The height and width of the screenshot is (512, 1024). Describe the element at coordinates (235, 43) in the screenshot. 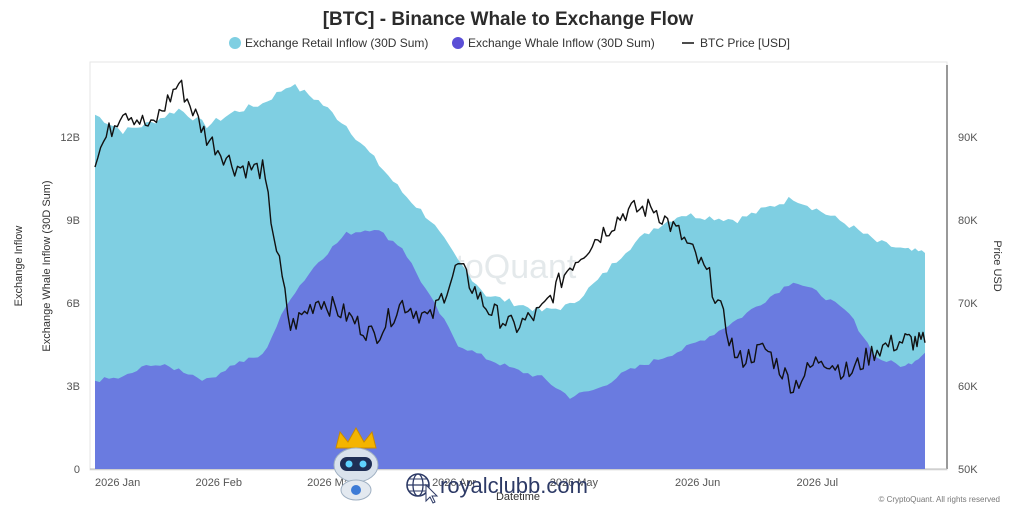

I see `legend-retail-swatch` at that location.